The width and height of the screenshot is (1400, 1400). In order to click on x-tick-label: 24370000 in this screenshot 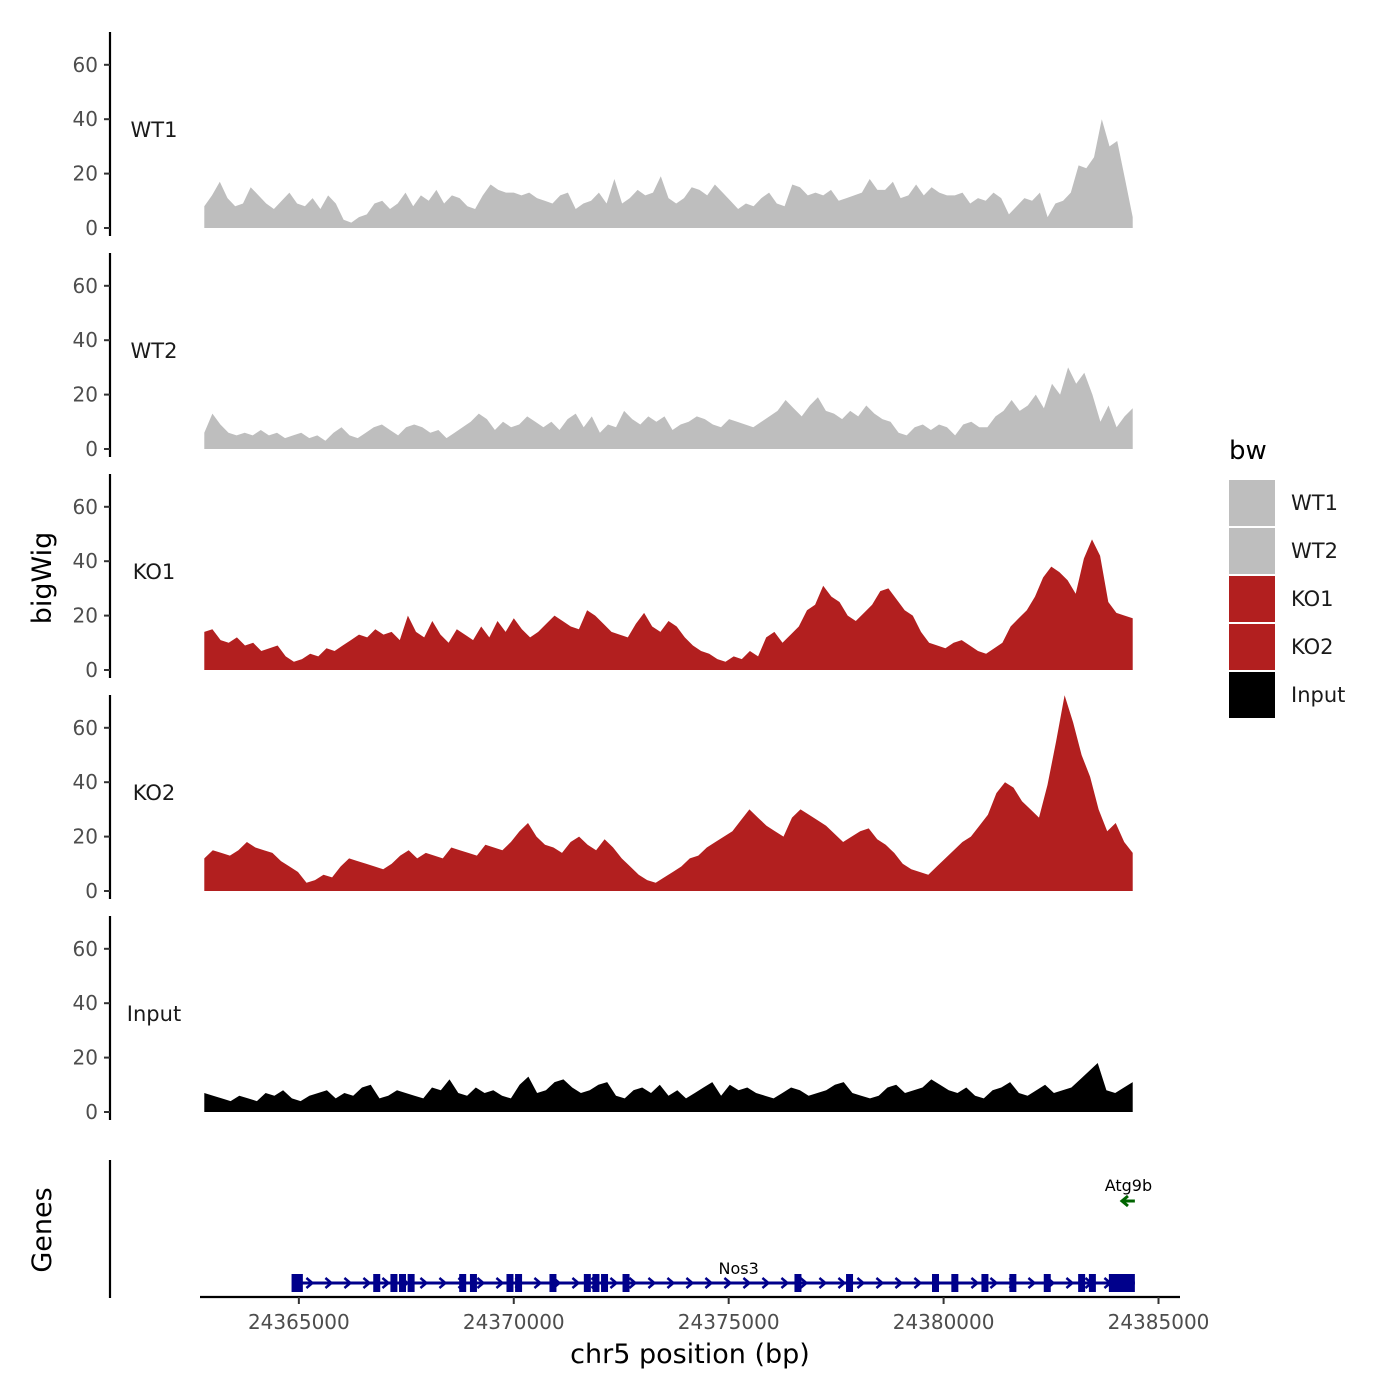, I will do `click(514, 1322)`.